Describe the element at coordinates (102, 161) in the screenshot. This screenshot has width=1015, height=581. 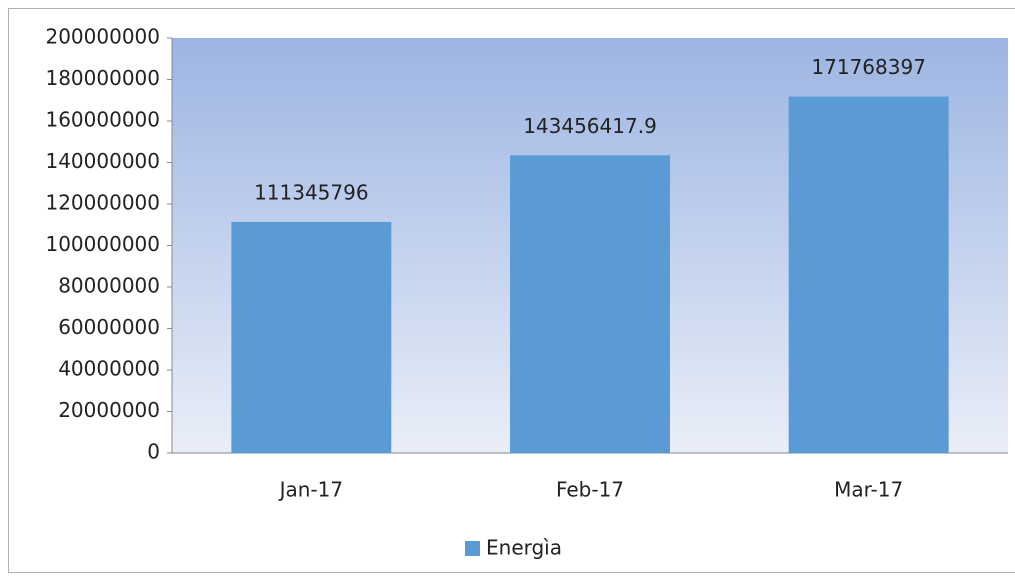
I see `y-tick-label: 140000000` at that location.